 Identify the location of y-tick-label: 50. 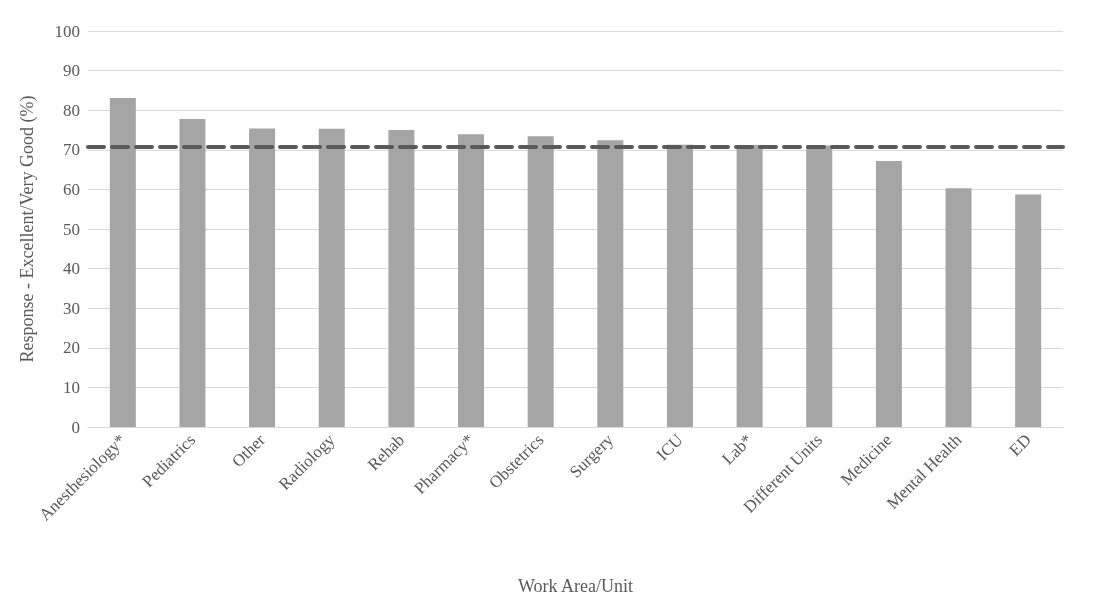
(71, 229).